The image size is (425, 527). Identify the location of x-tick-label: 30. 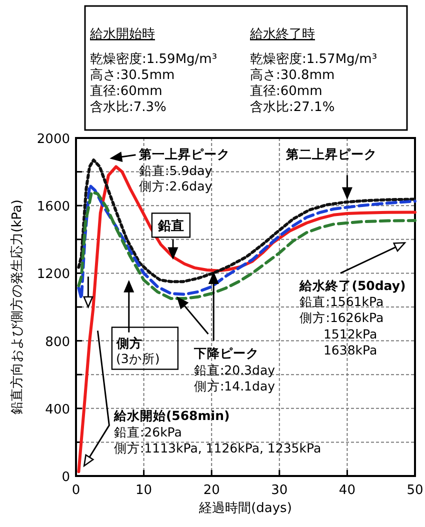
(279, 490).